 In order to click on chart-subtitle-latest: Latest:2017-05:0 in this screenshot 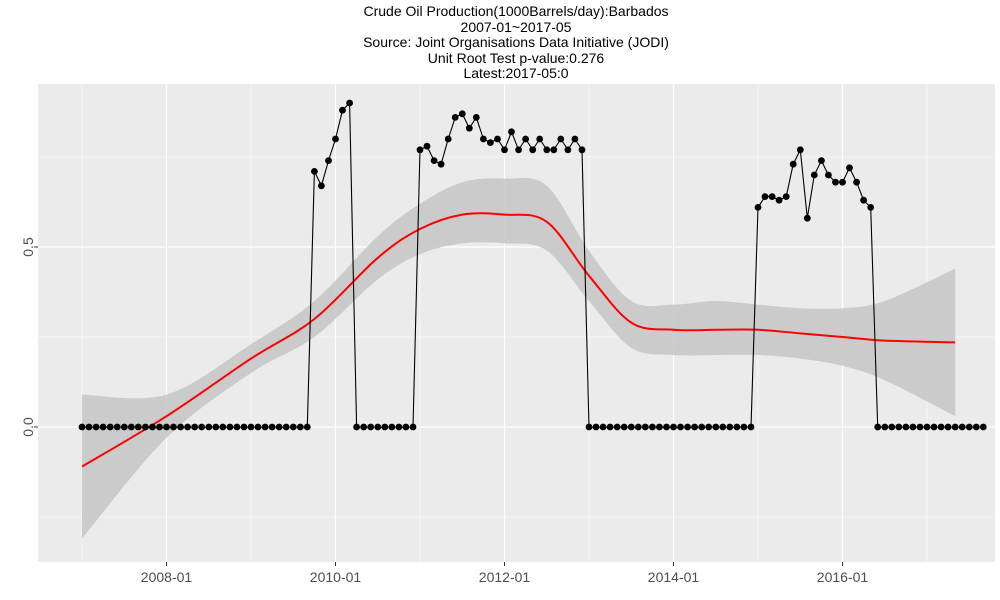, I will do `click(516, 73)`.